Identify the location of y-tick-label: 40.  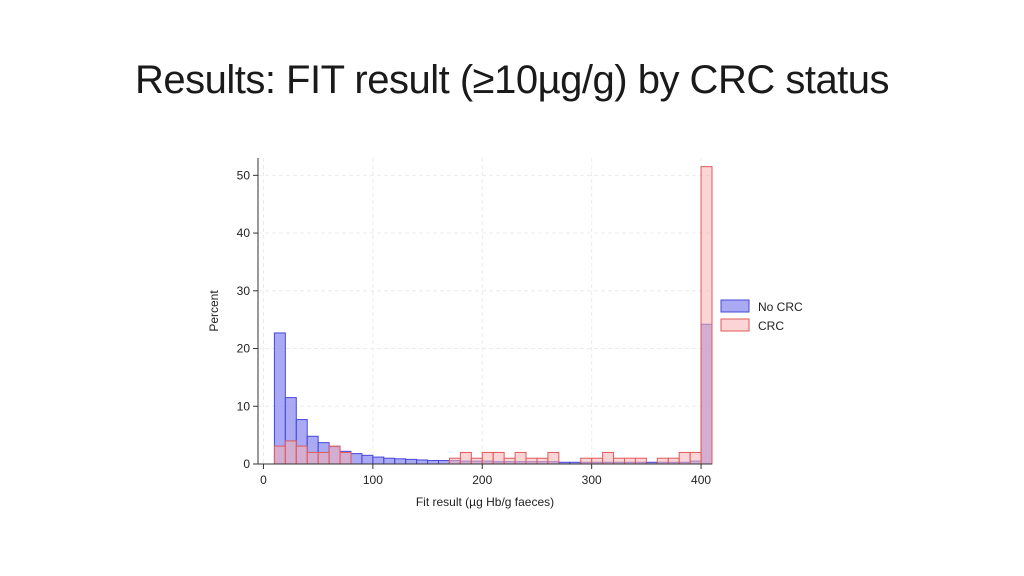
(244, 233).